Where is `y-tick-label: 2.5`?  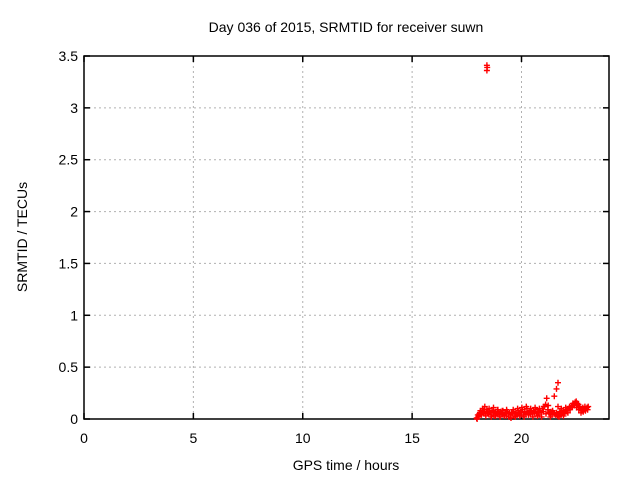
y-tick-label: 2.5 is located at coordinates (69, 160).